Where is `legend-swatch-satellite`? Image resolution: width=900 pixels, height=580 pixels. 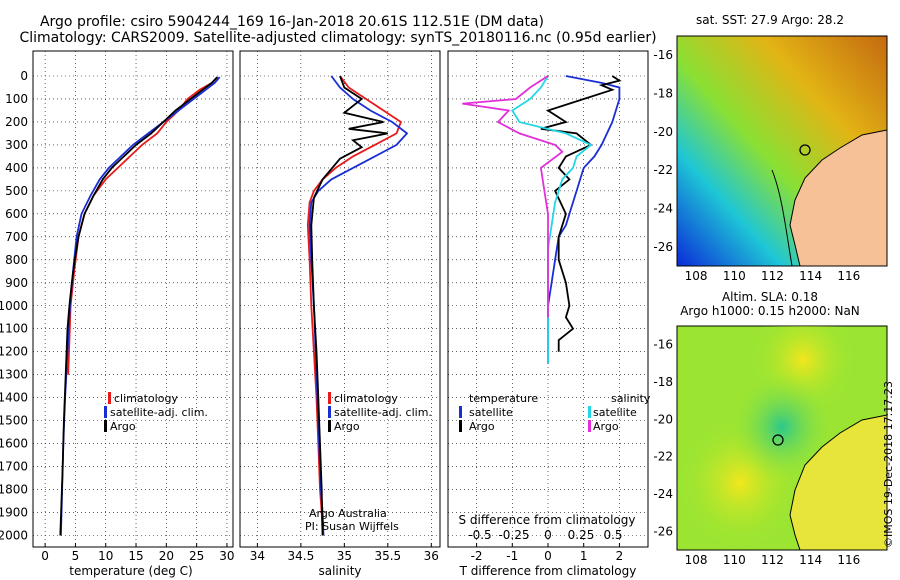
legend-swatch-satellite is located at coordinates (105, 412).